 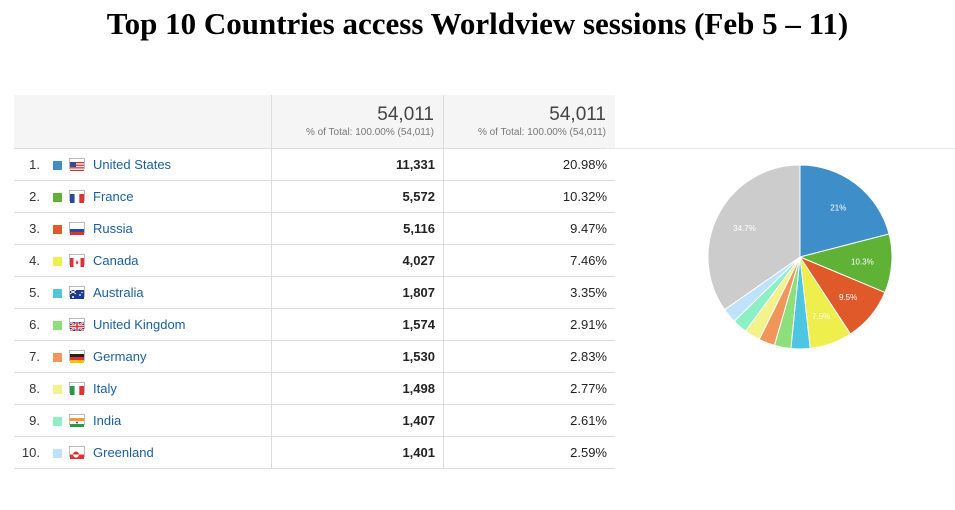 What do you see at coordinates (107, 420) in the screenshot?
I see `country-link: India` at bounding box center [107, 420].